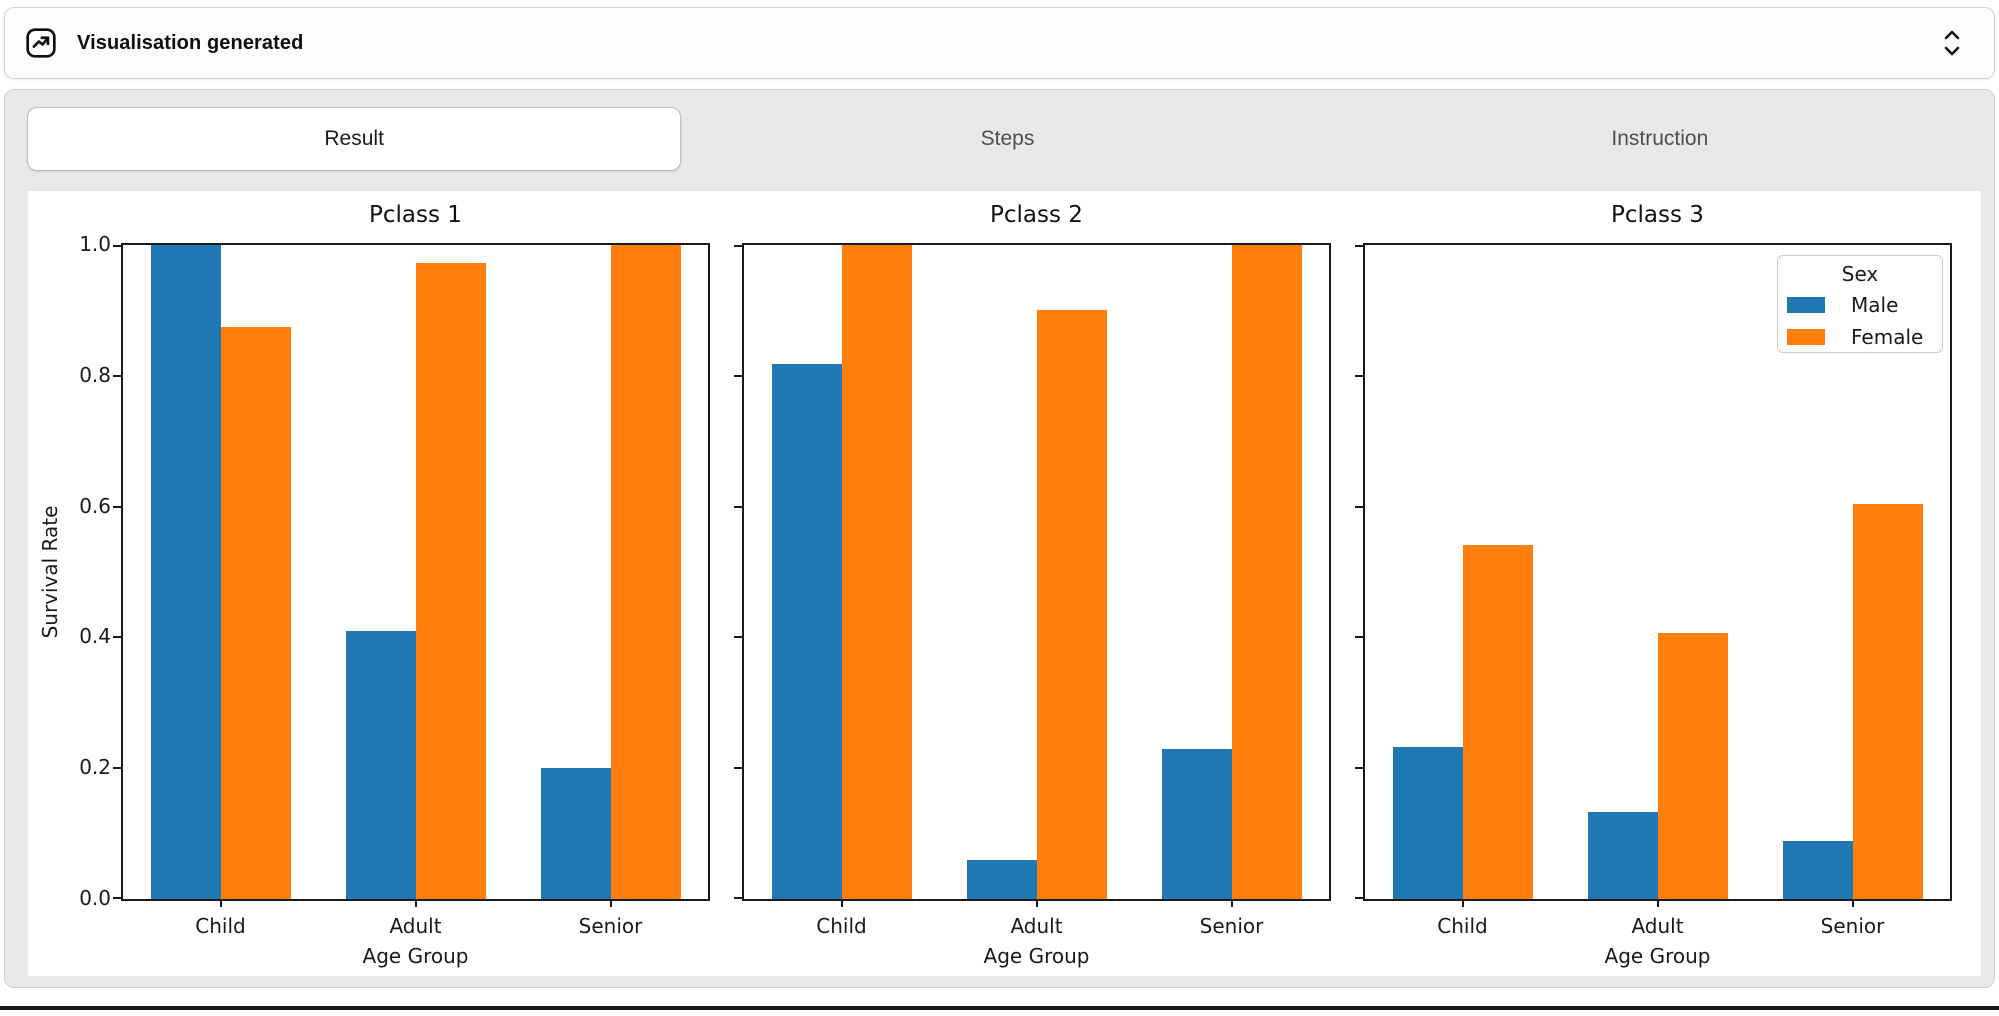  Describe the element at coordinates (255, 613) in the screenshot. I see `bar-pclass1-child-female` at that location.